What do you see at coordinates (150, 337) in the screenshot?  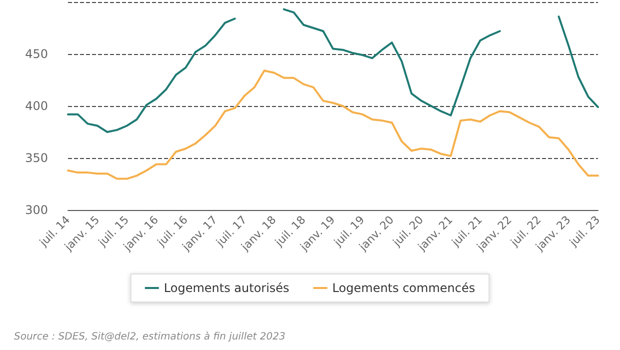 I see `source-note: Source : SDES, Sit@del2, estimations à fin juillet 2023` at bounding box center [150, 337].